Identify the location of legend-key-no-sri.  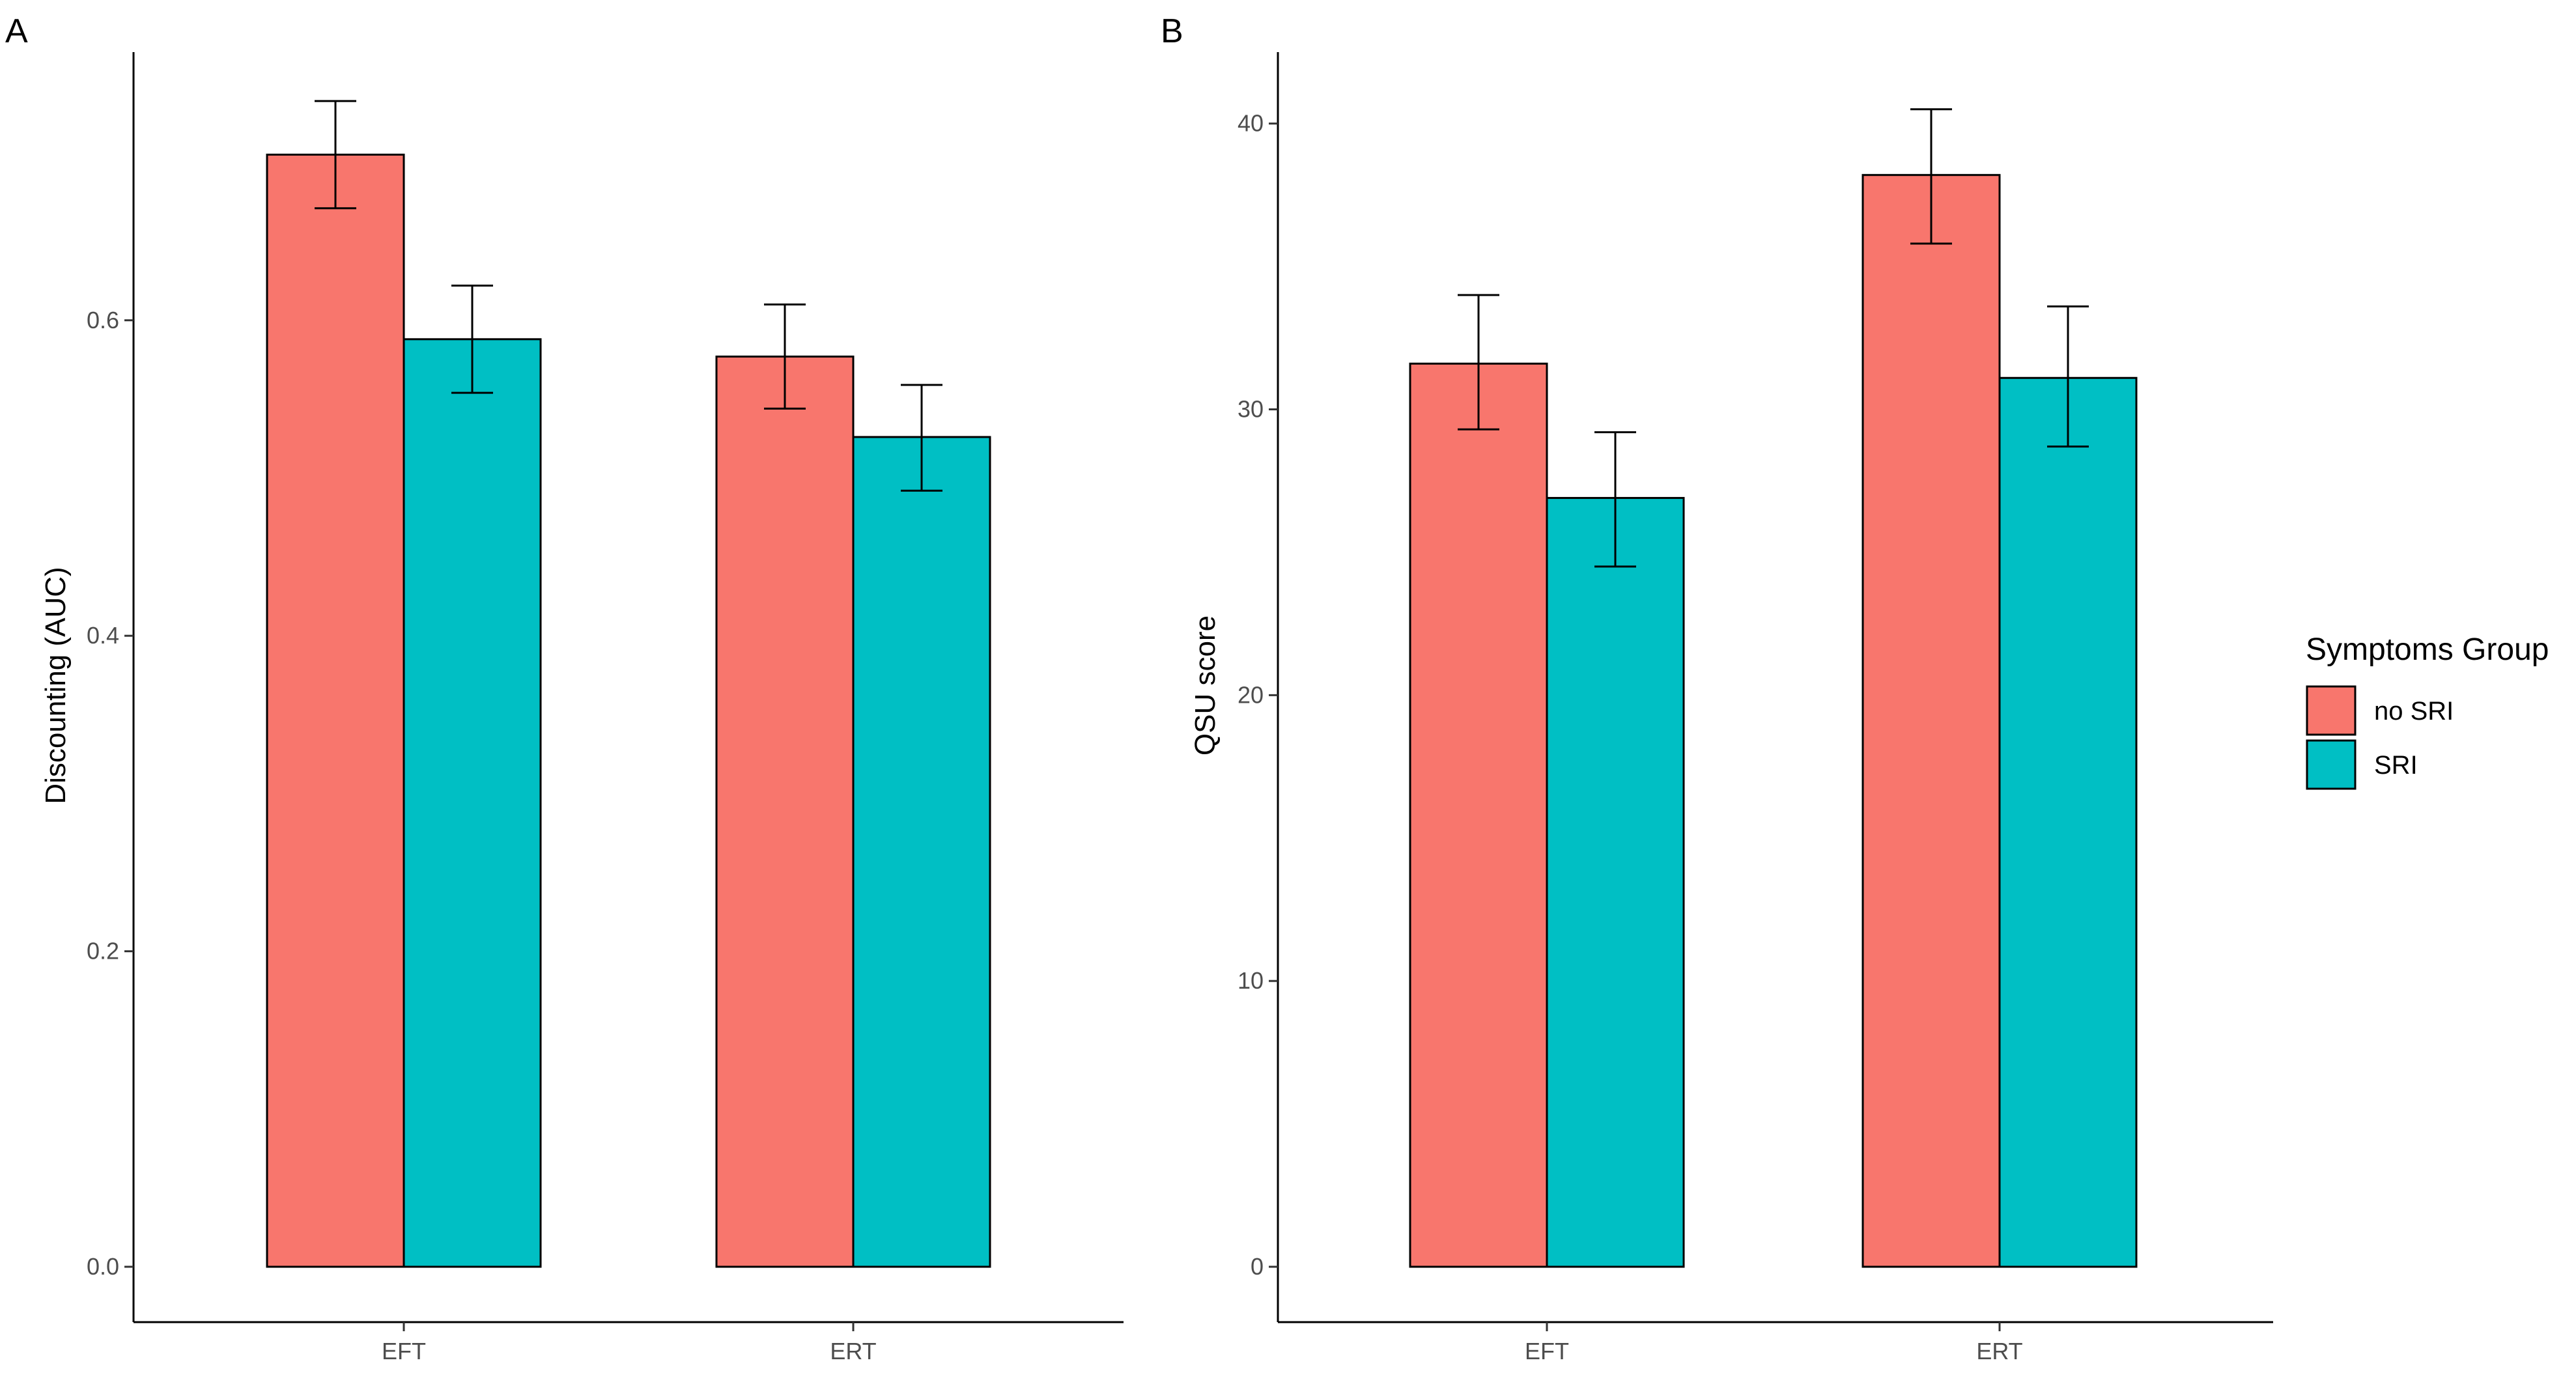
(2331, 710).